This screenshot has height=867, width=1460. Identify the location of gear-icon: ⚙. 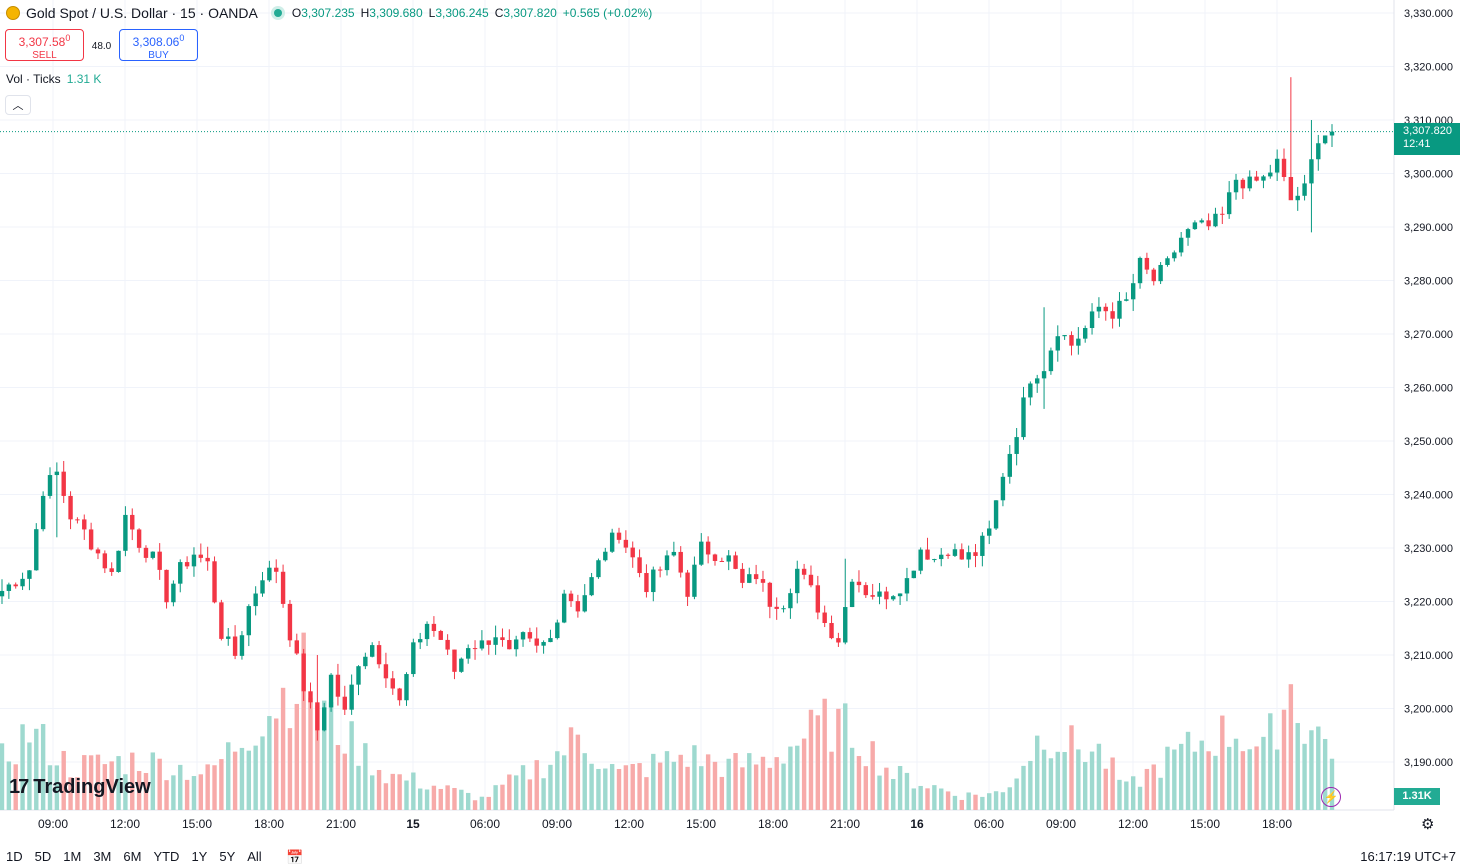
(1428, 824).